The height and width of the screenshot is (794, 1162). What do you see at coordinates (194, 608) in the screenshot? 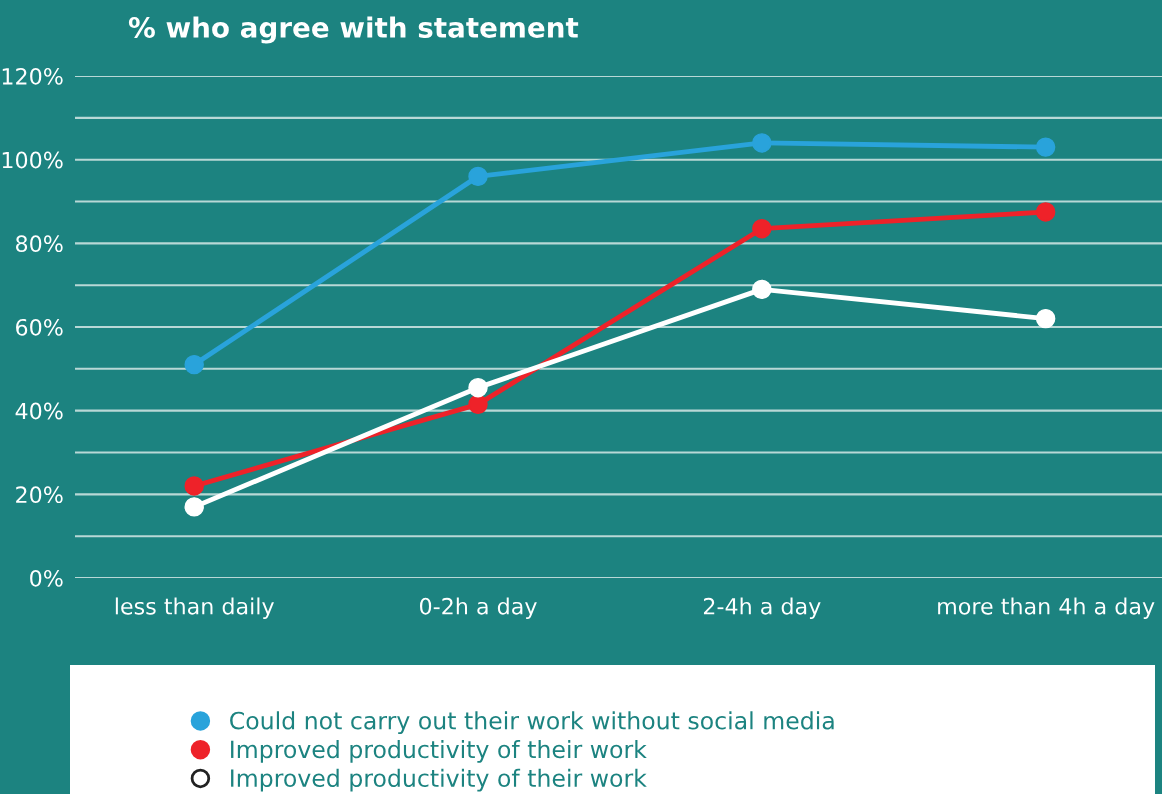
I see `x-tick-label: less than daily` at bounding box center [194, 608].